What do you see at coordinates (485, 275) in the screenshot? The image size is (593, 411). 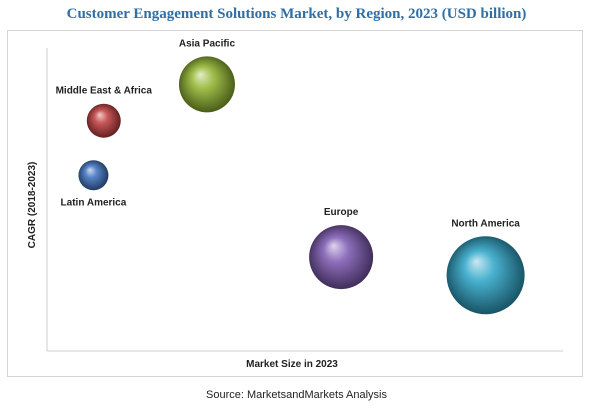 I see `bubble-north-america` at bounding box center [485, 275].